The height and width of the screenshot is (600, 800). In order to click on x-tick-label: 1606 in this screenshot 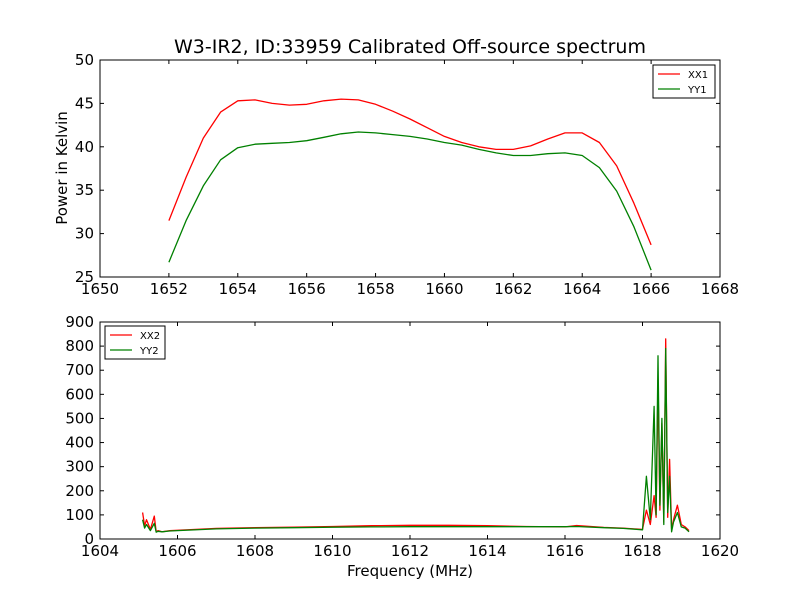, I will do `click(177, 551)`.